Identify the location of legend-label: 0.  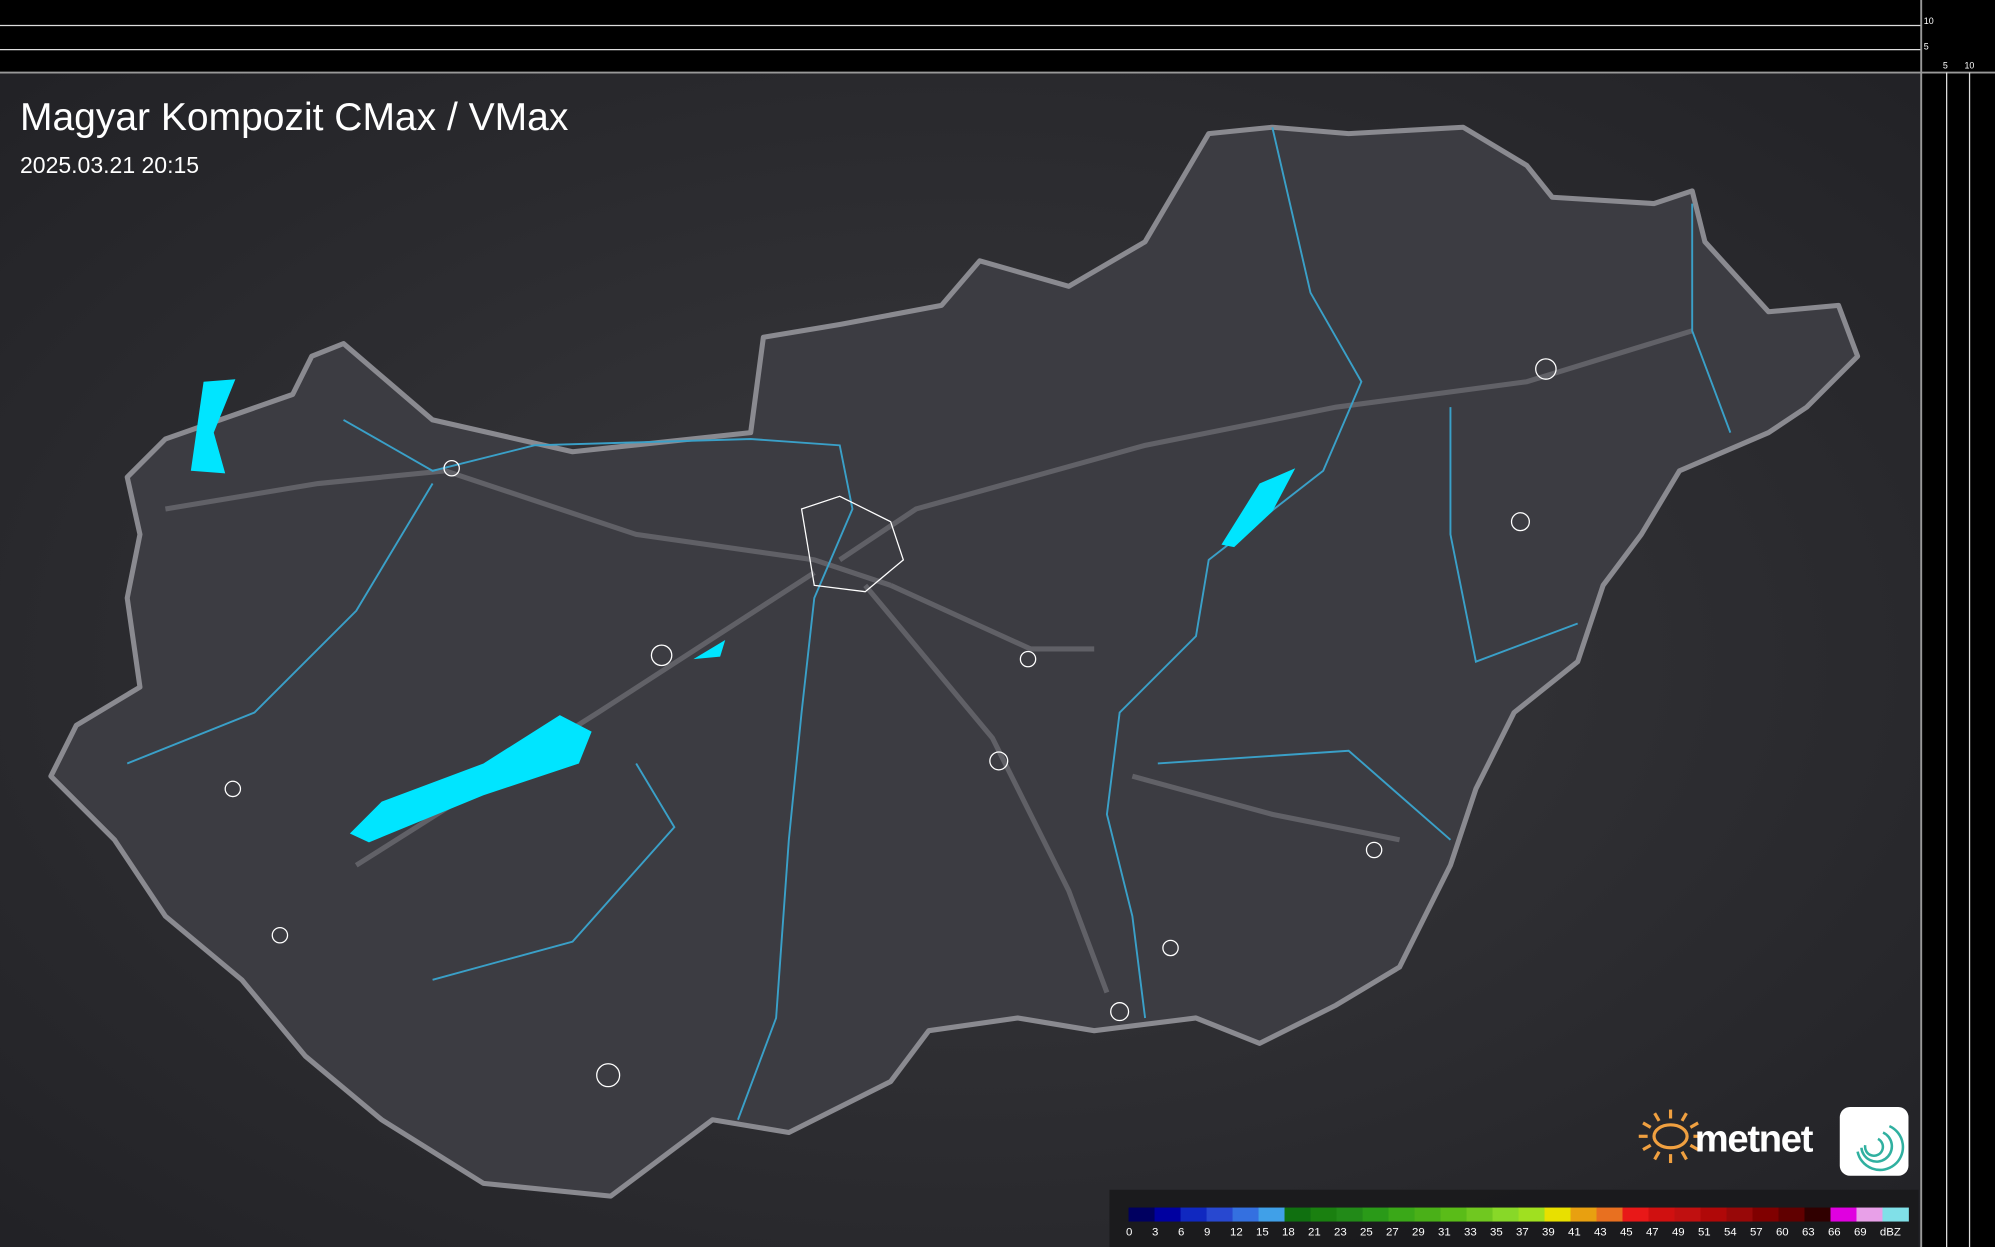
(1129, 1233).